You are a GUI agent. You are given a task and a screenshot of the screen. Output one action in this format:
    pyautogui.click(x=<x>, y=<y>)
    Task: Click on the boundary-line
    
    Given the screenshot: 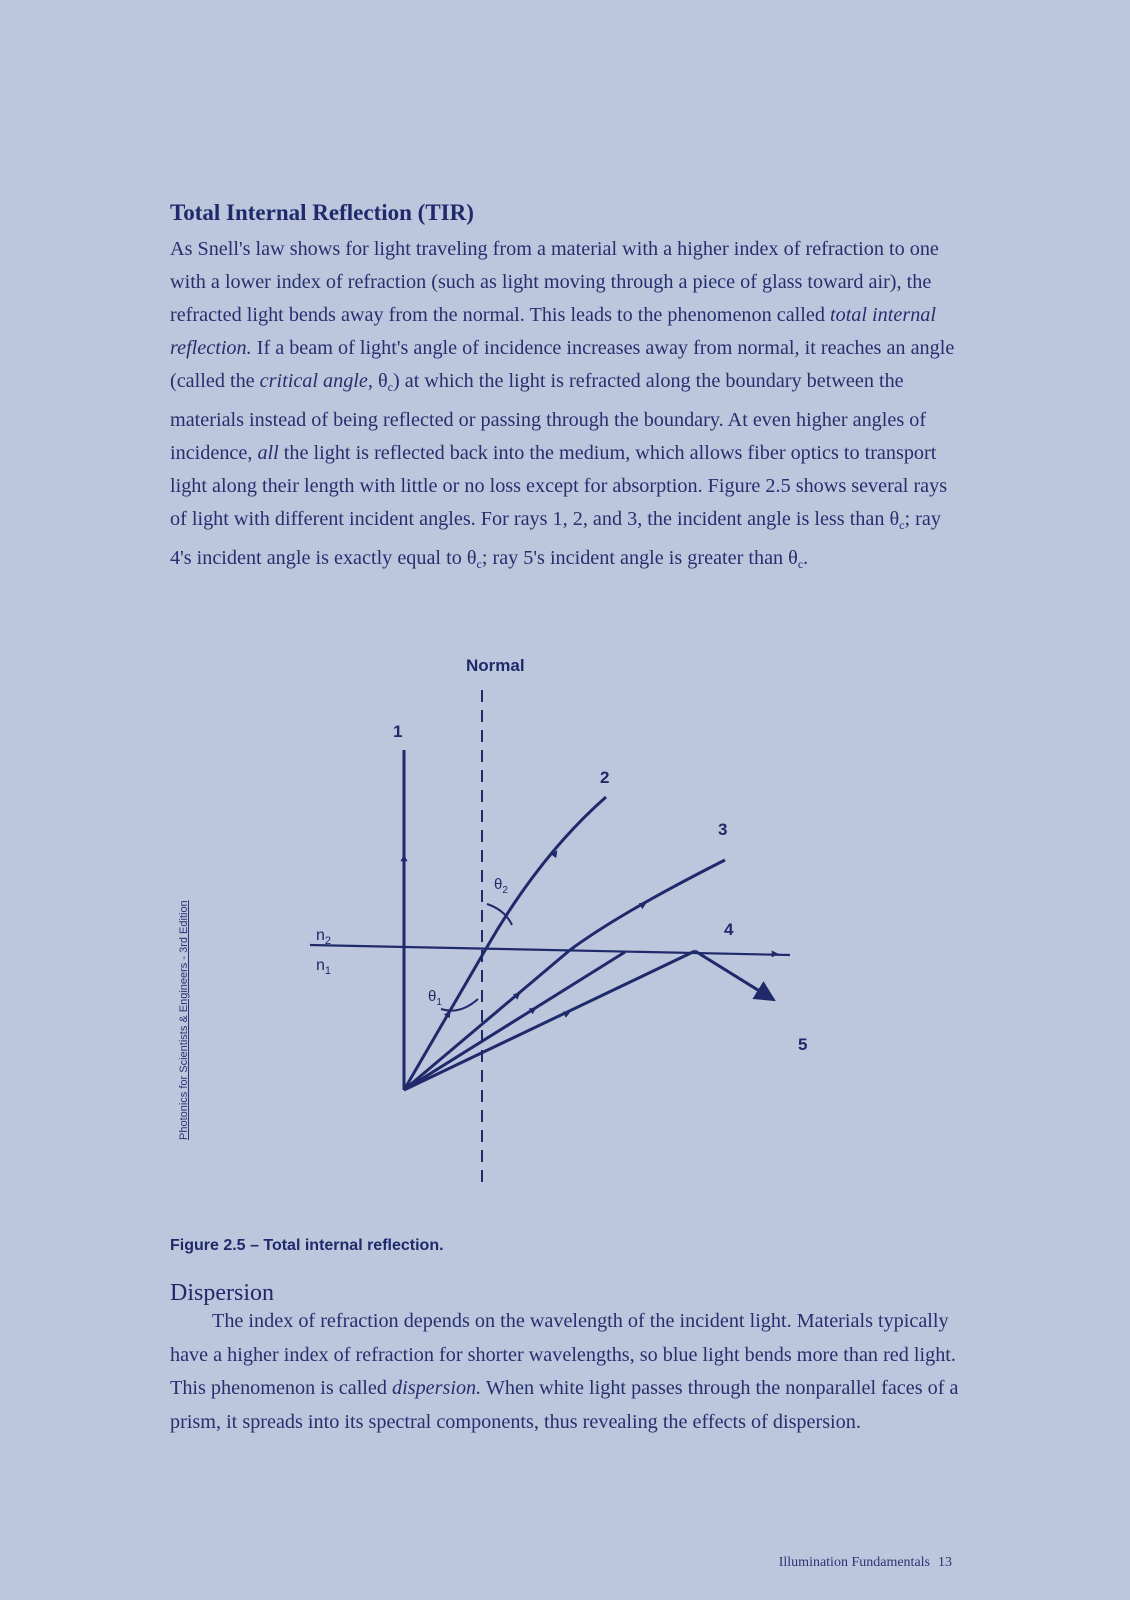 What is the action you would take?
    pyautogui.click(x=550, y=950)
    